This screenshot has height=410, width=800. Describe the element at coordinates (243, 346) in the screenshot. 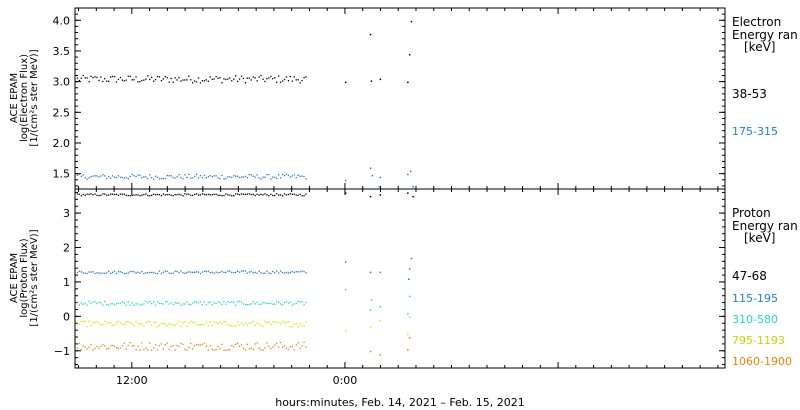

I see `proton-series-1060-1900` at that location.